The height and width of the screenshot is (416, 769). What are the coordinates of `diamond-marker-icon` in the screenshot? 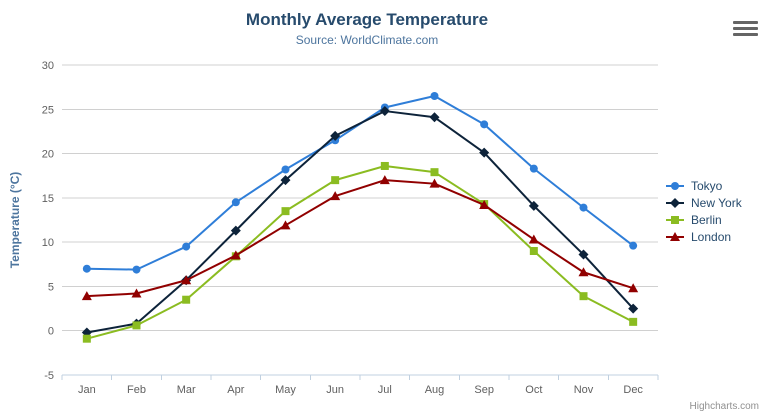 It's located at (675, 202).